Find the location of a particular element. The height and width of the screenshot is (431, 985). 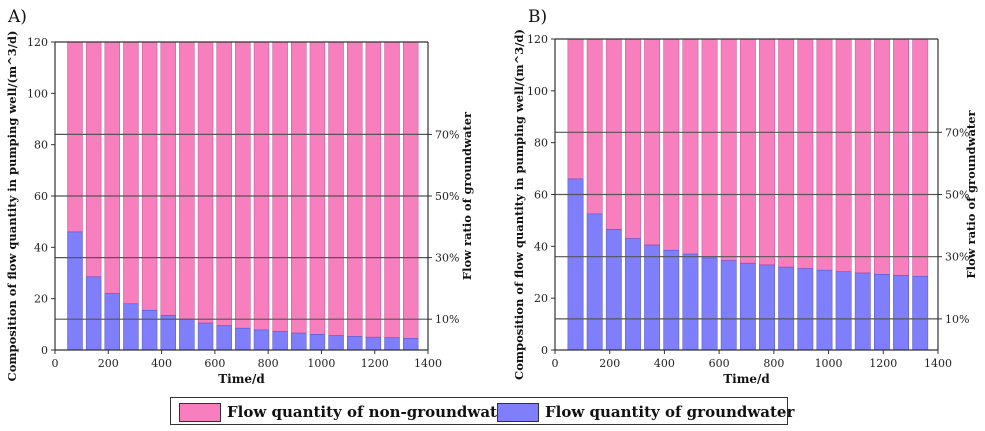

legend-item-groundwater: Flow quantity of groundwater is located at coordinates (645, 412).